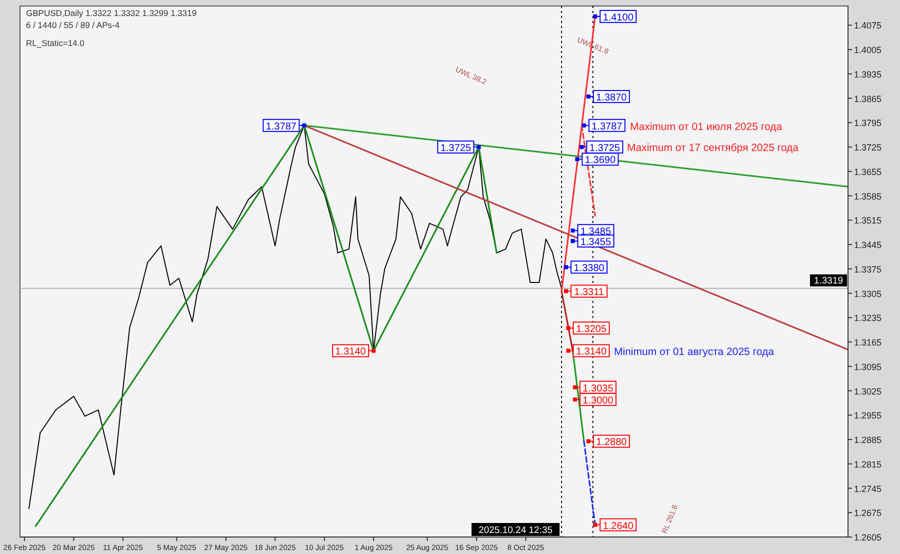 The image size is (900, 554). Describe the element at coordinates (868, 440) in the screenshot. I see `y-tick-label: 1.2885` at that location.